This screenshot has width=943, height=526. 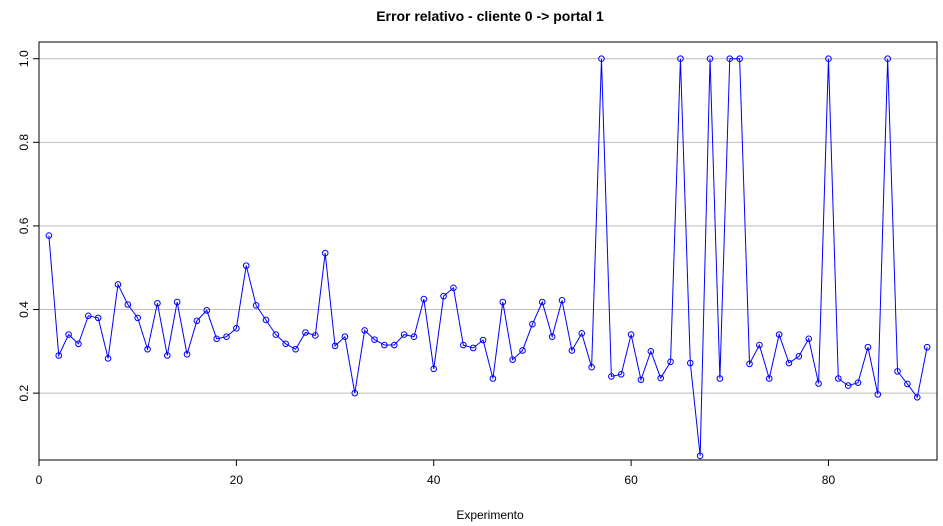 I want to click on x-tick-label: 0, so click(x=39, y=480).